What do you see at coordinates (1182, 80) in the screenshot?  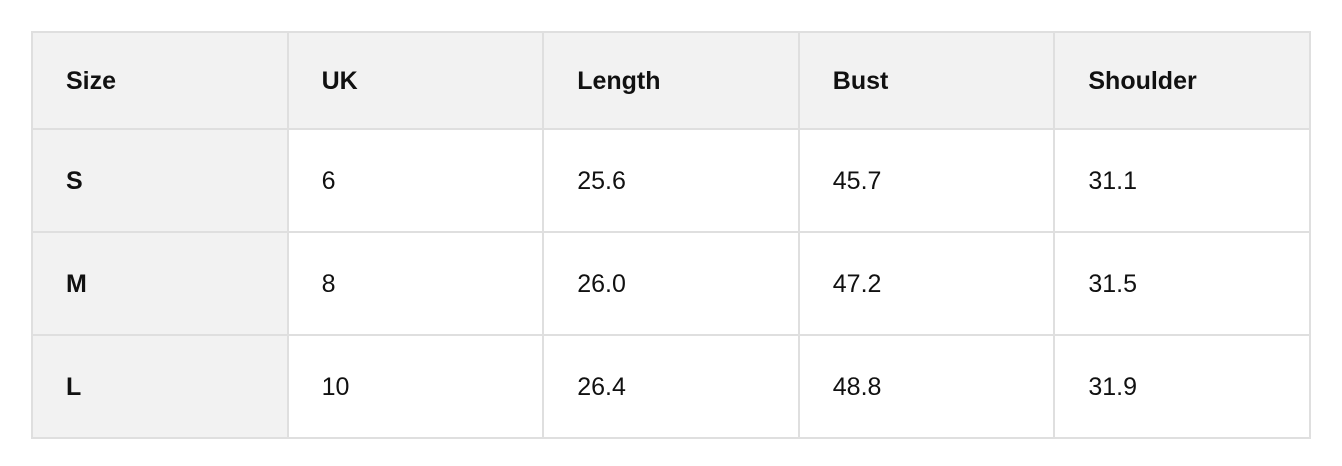 I see `column-header-shoulder: Shoulder` at bounding box center [1182, 80].